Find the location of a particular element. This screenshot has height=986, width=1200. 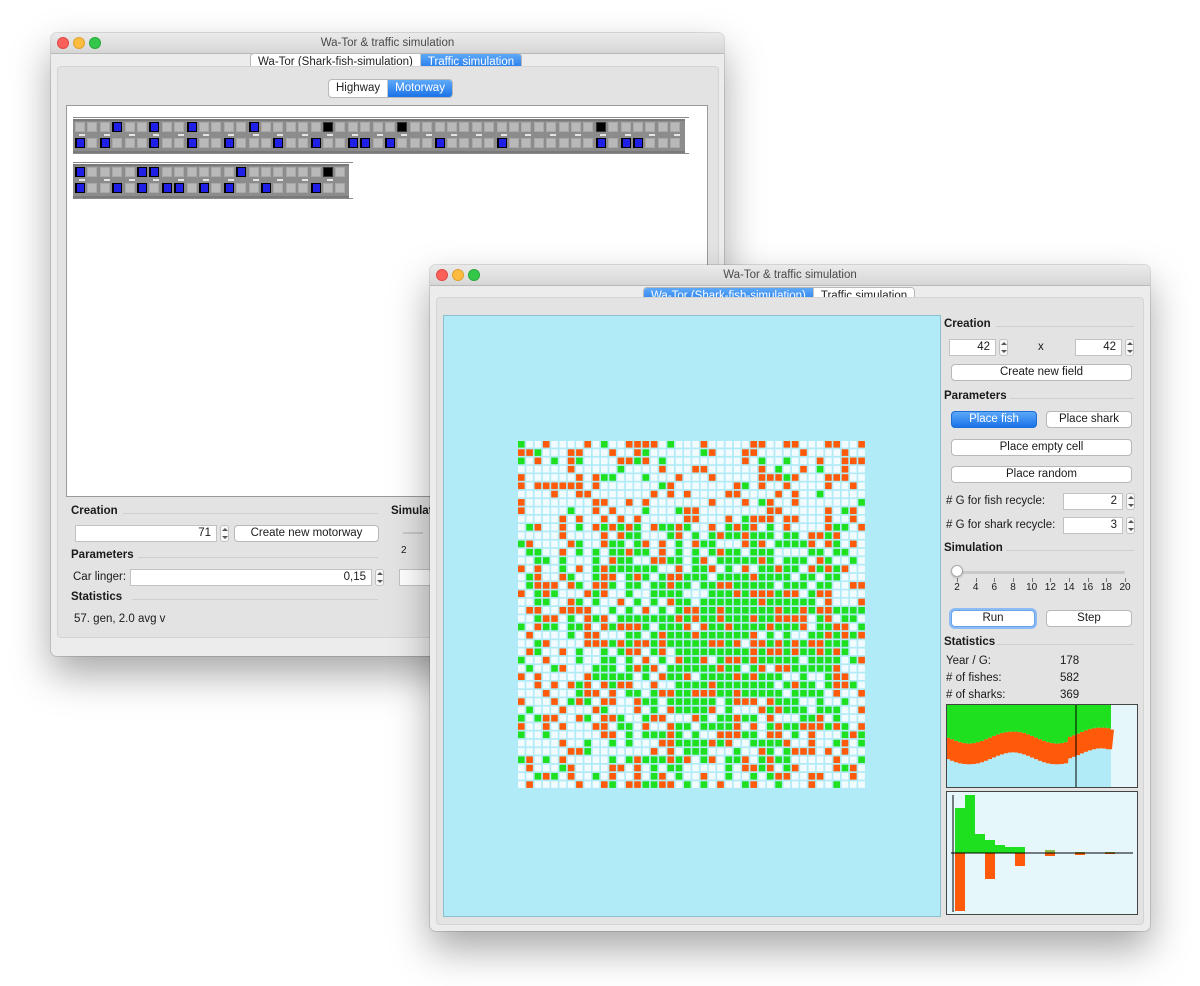

traffic-window-titlebar: Wa-Tor & traffic simulation is located at coordinates (387, 43).